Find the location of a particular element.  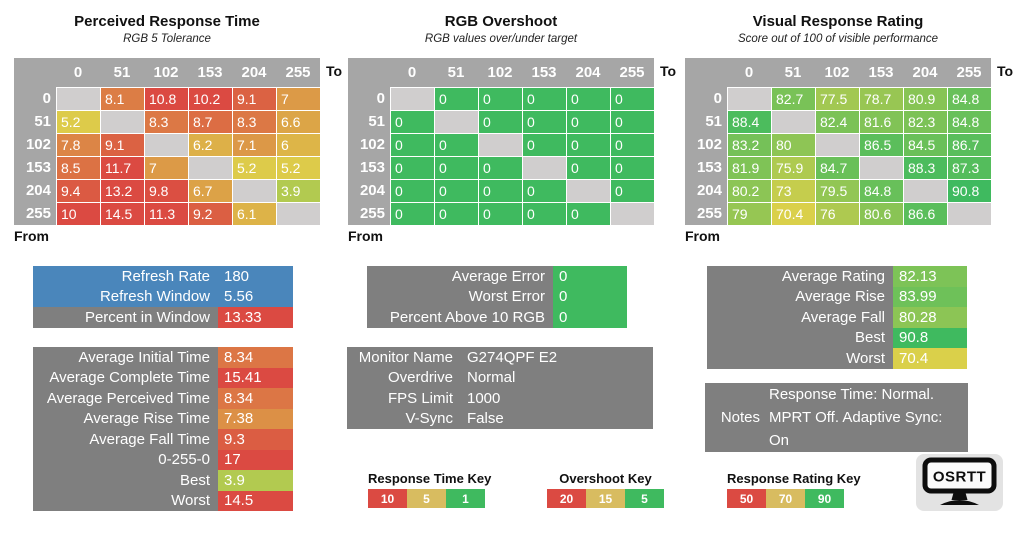

heatmap-cell: 6 is located at coordinates (298, 144).